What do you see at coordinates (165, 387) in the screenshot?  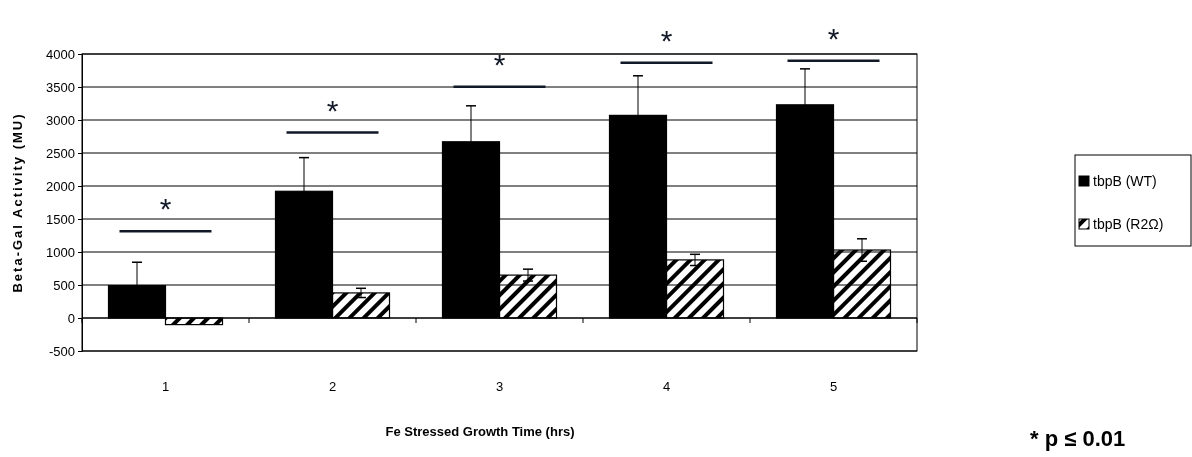 I see `x-tick-label: 1` at bounding box center [165, 387].